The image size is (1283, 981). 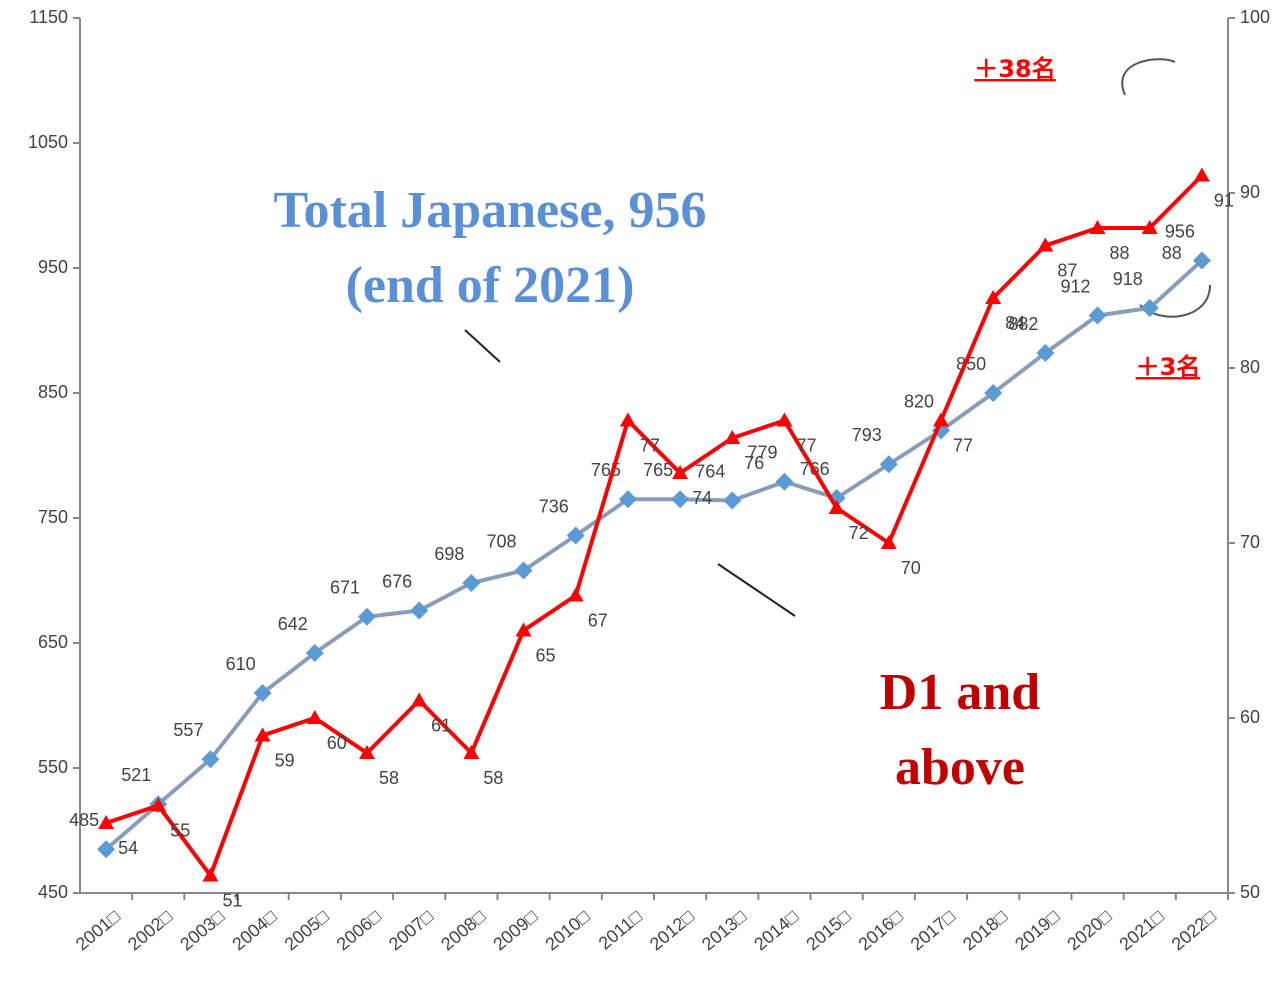 I want to click on y2-tick-label: 90, so click(x=1250, y=192).